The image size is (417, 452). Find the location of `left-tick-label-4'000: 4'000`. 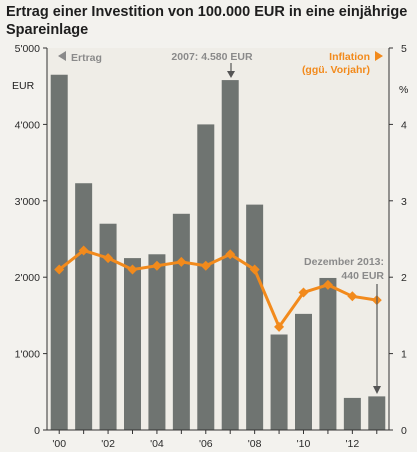

left-tick-label-4'000: 4'000 is located at coordinates (28, 125).